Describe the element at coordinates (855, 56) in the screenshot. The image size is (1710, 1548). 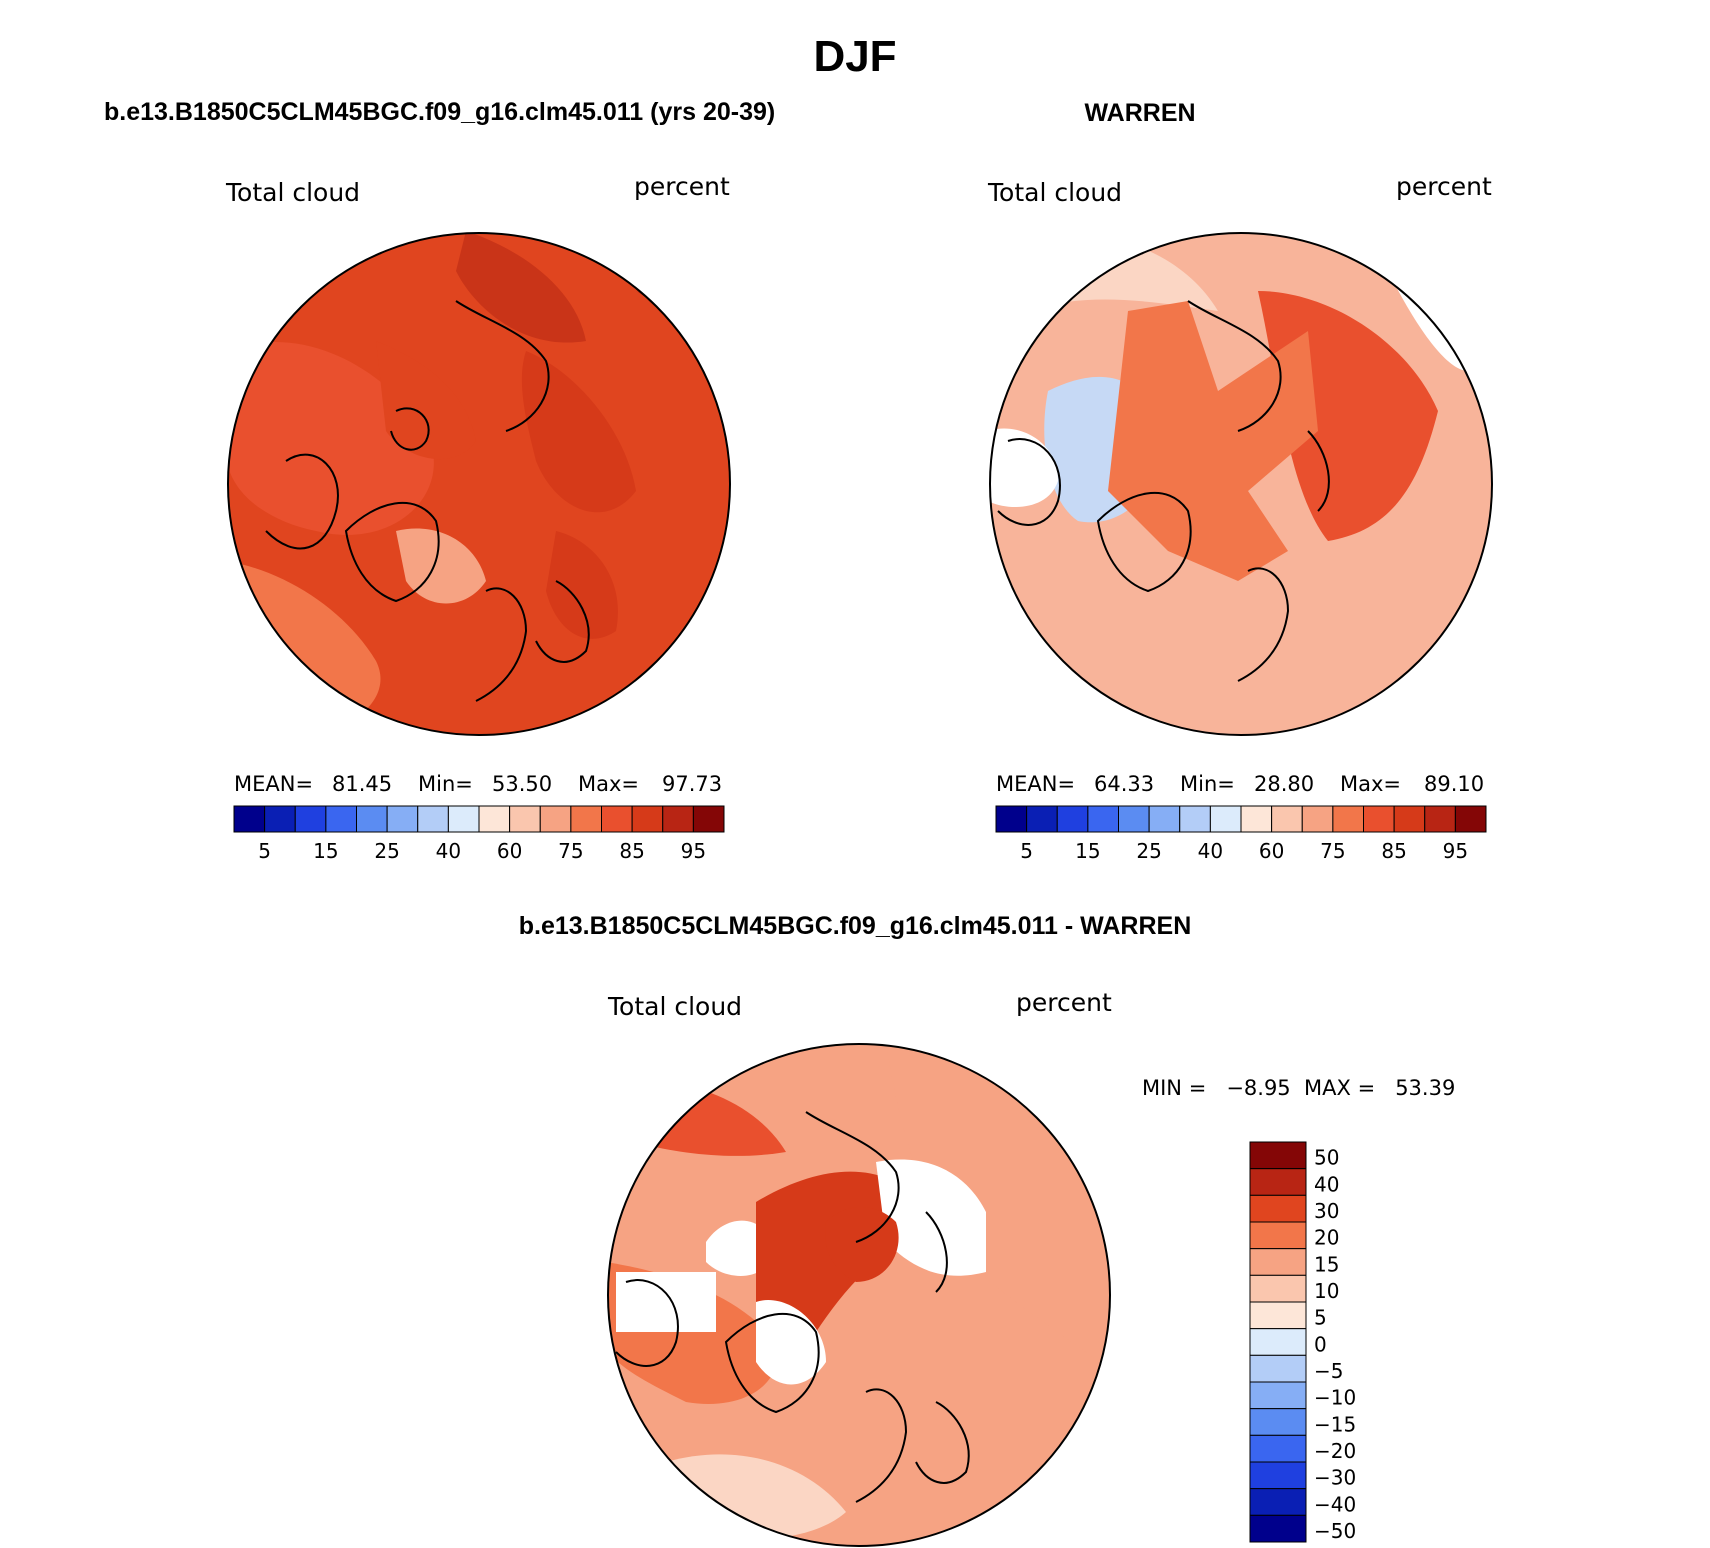
I see `figure-title: DJF` at that location.